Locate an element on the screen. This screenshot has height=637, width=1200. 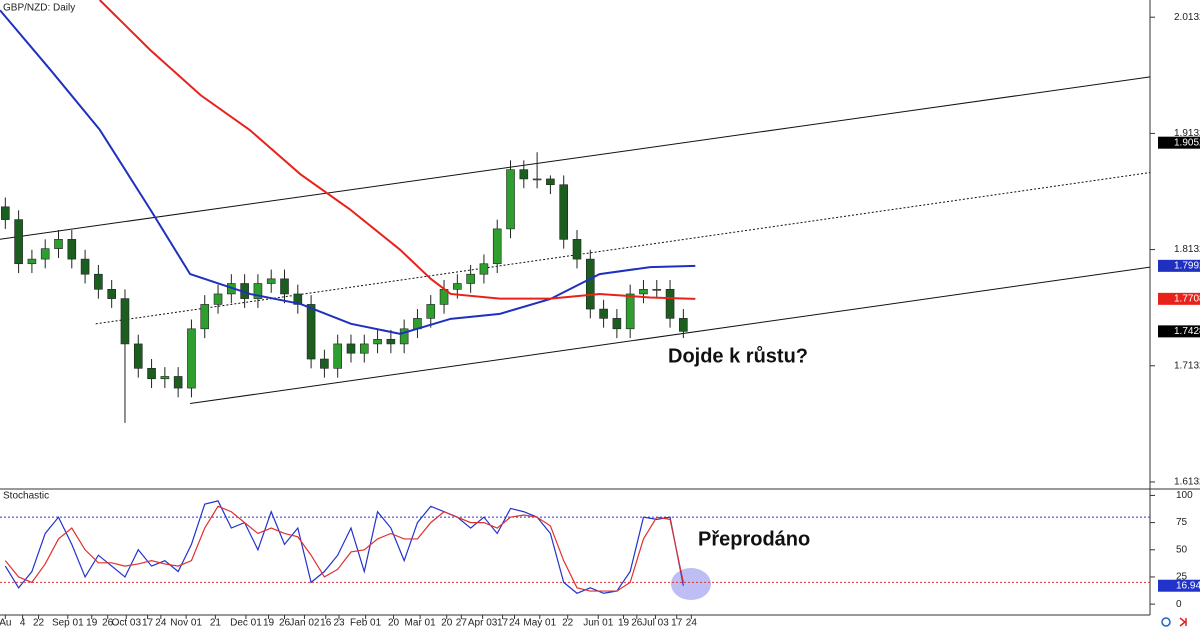
x-tick-label: Nov 01 is located at coordinates (186, 623).